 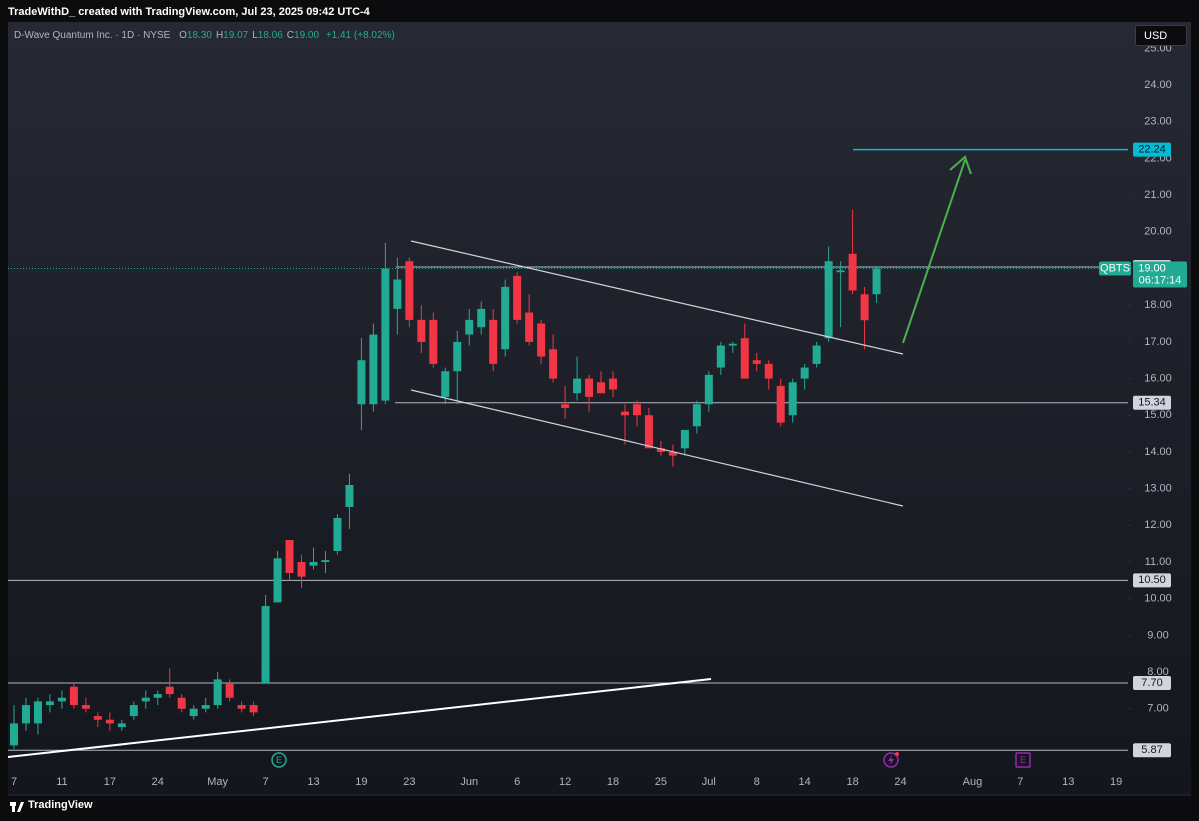 I want to click on channel-lower, so click(x=657, y=448).